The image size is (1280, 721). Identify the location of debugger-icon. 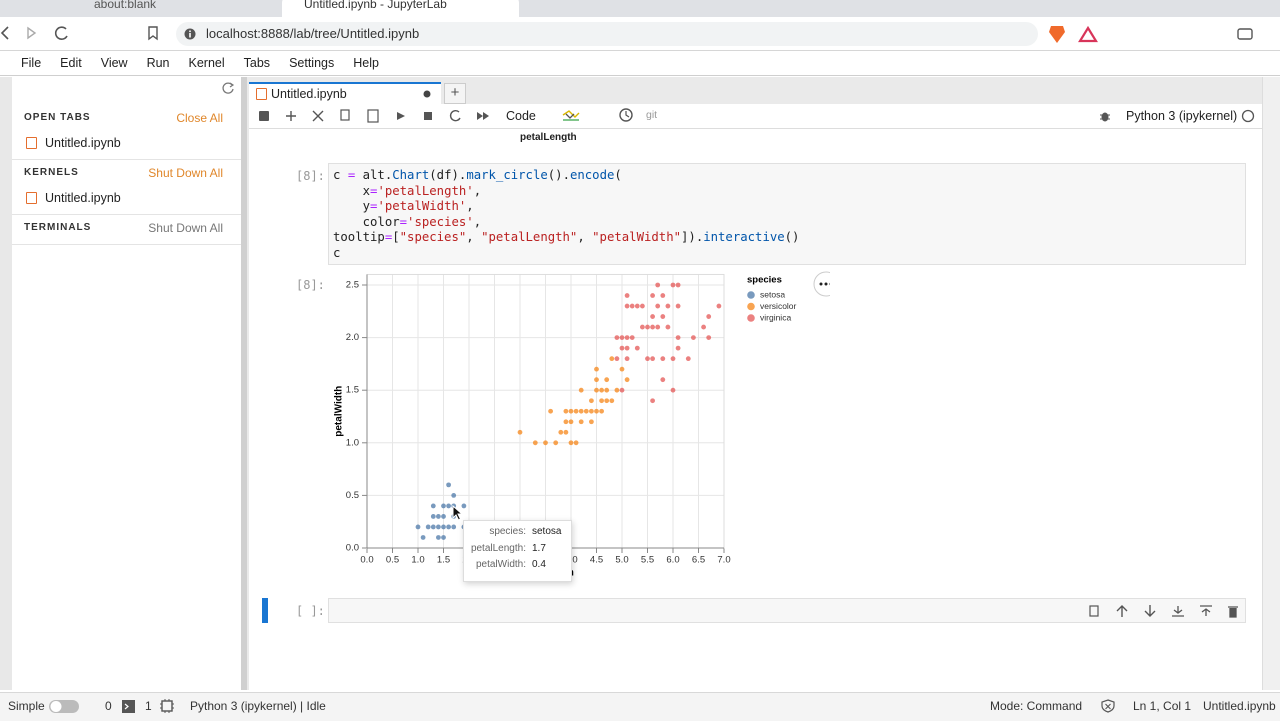
(1105, 116).